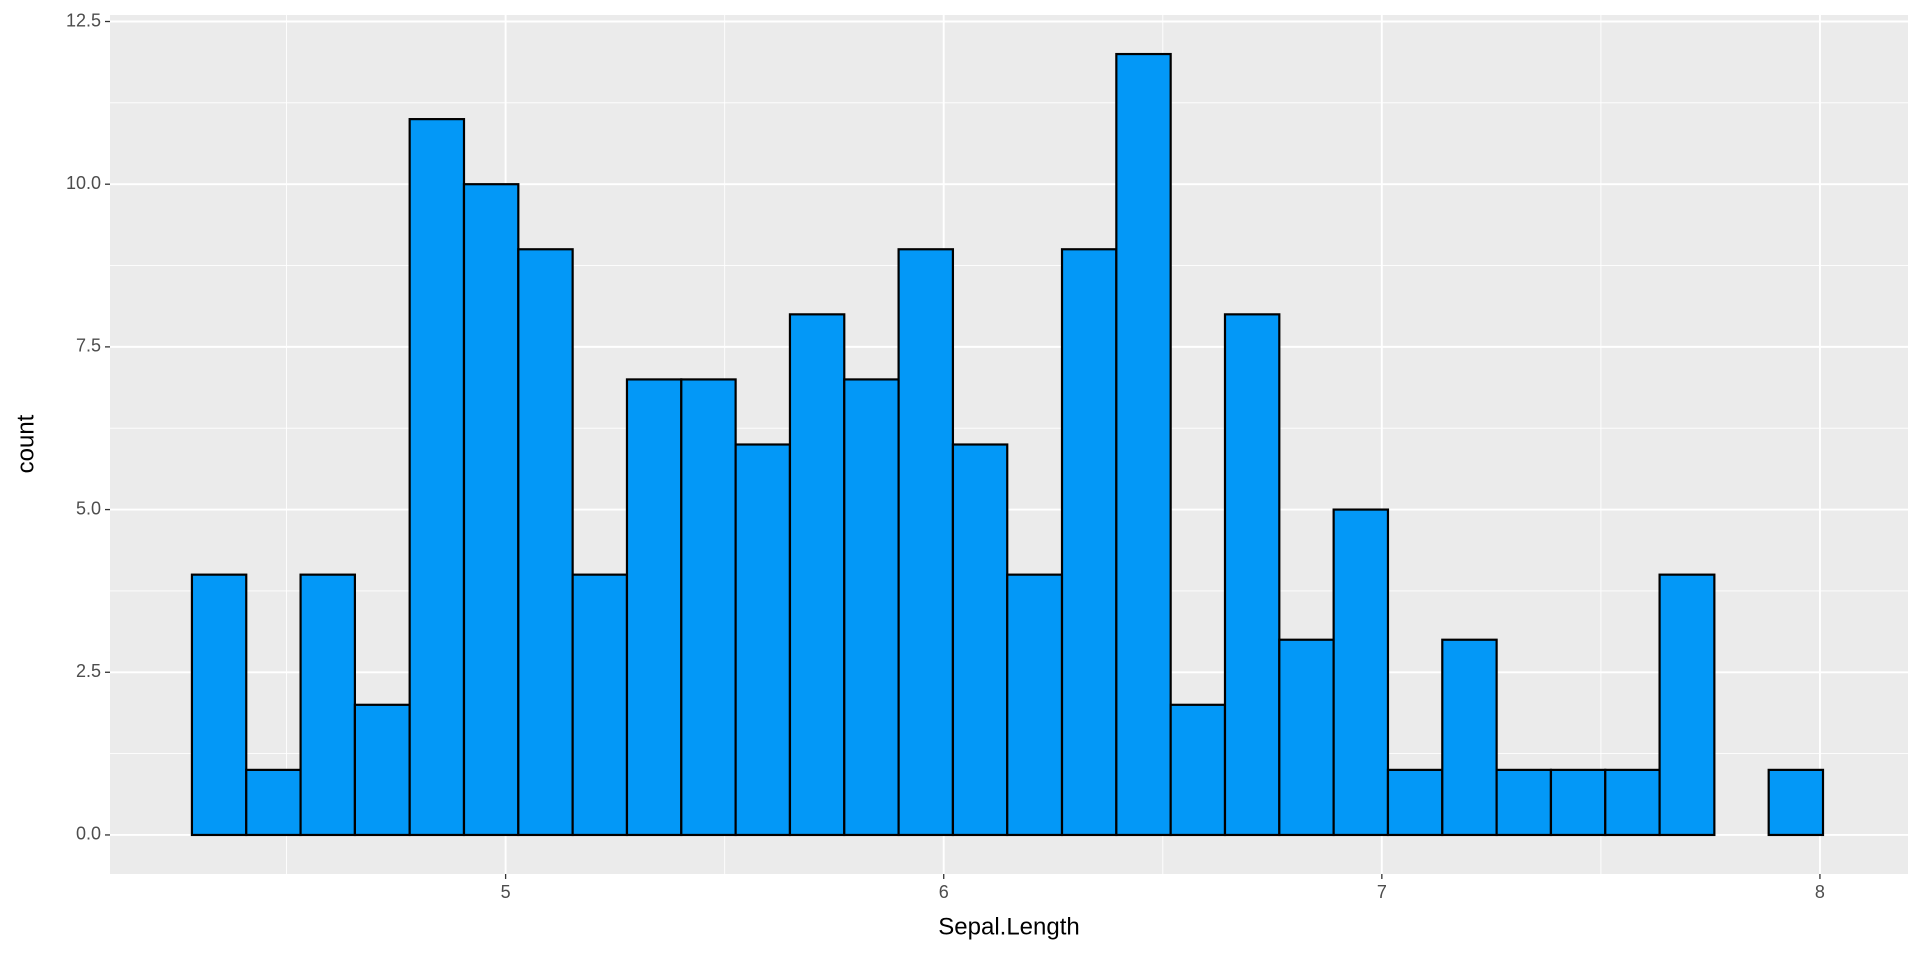 The height and width of the screenshot is (960, 1920). I want to click on y-tick-label: 0.0, so click(88, 834).